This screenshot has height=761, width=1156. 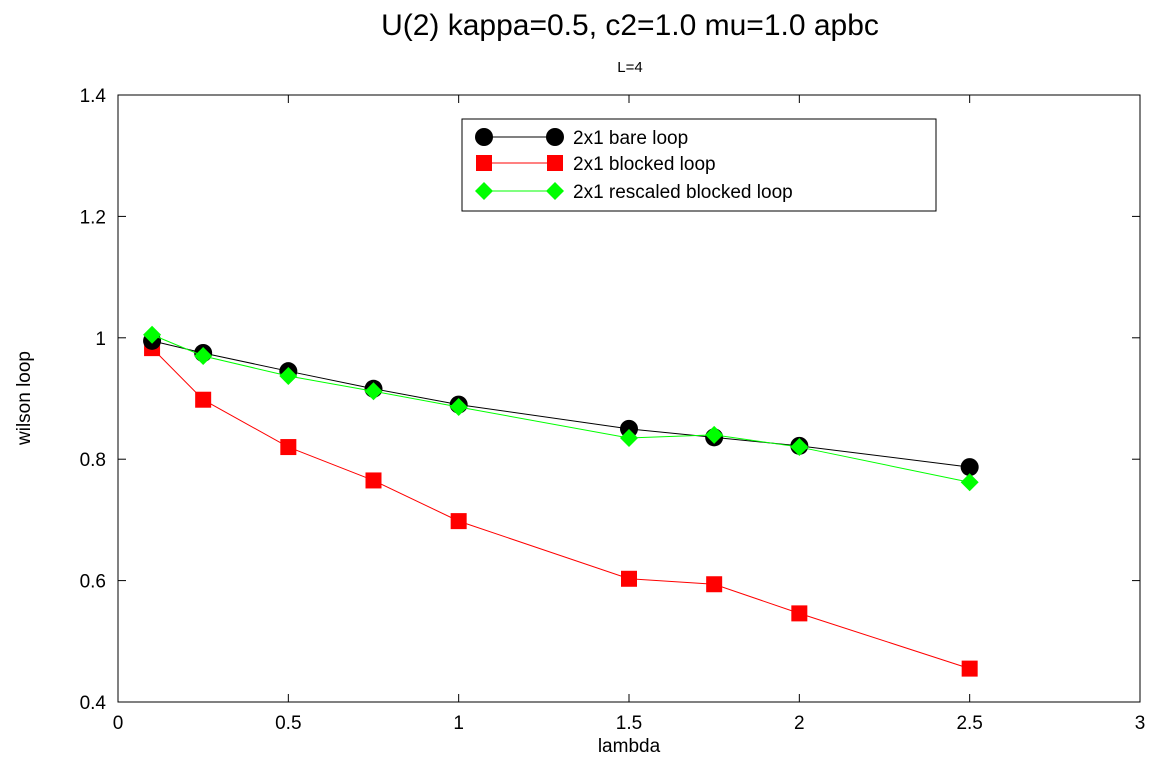 What do you see at coordinates (93, 217) in the screenshot?
I see `y-tick-label: 1.2` at bounding box center [93, 217].